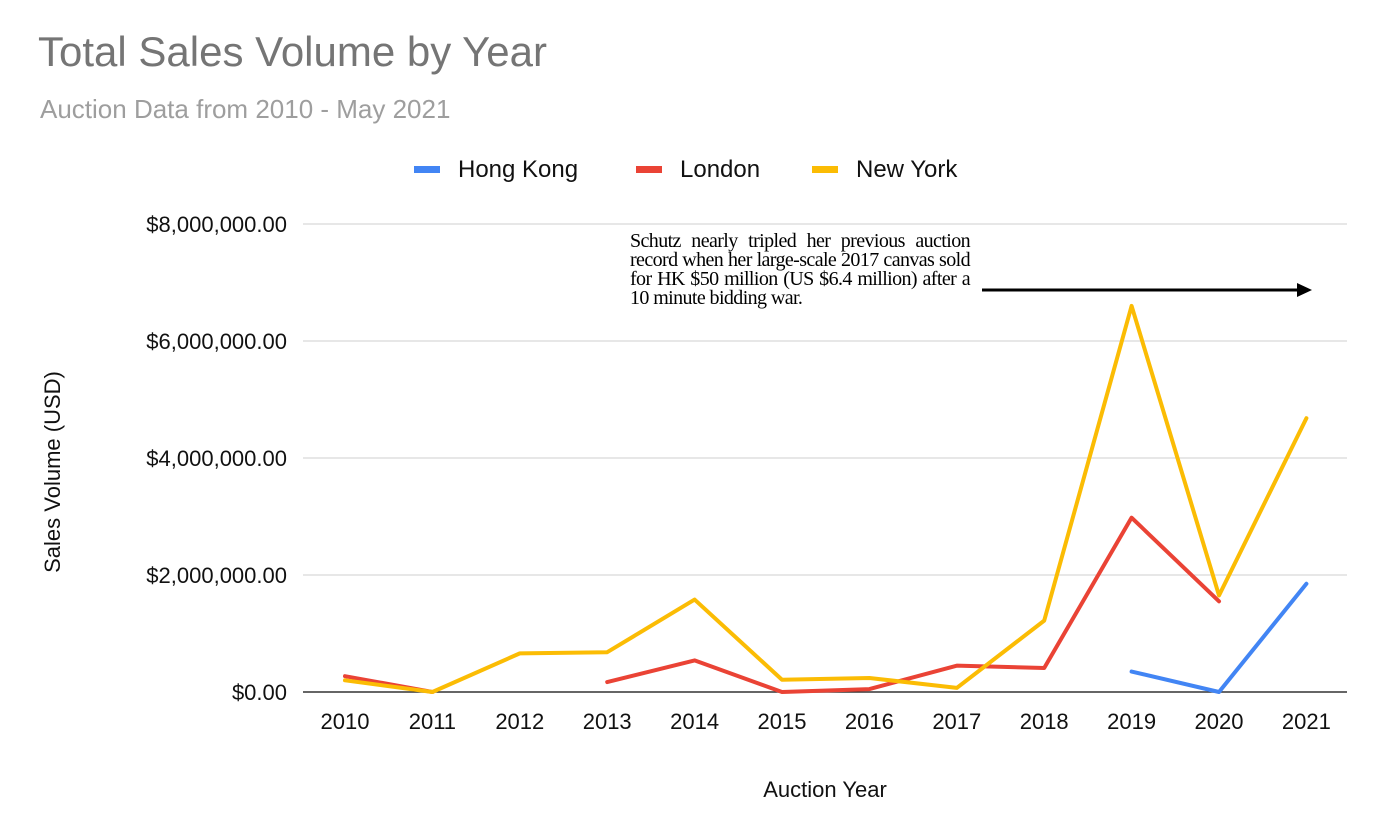 The width and height of the screenshot is (1388, 840). I want to click on annotation-arrow-head, so click(1304, 290).